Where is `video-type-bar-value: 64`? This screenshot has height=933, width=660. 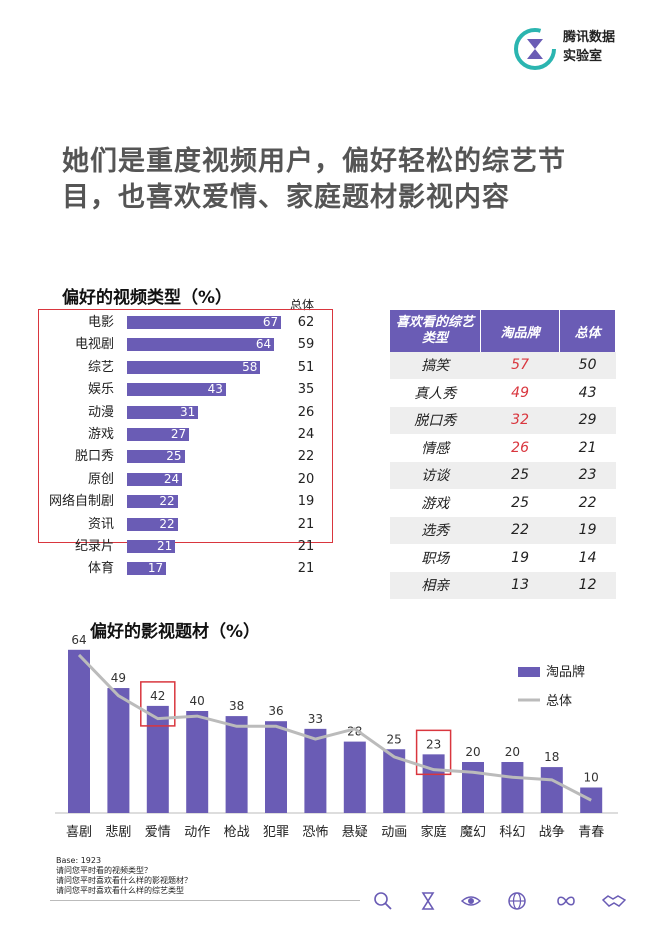
video-type-bar-value: 64 is located at coordinates (263, 344).